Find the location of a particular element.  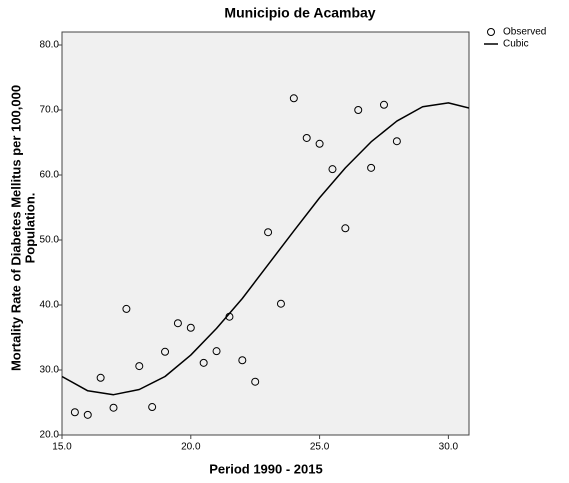

y-axis-label: Population. is located at coordinates (29, 228).